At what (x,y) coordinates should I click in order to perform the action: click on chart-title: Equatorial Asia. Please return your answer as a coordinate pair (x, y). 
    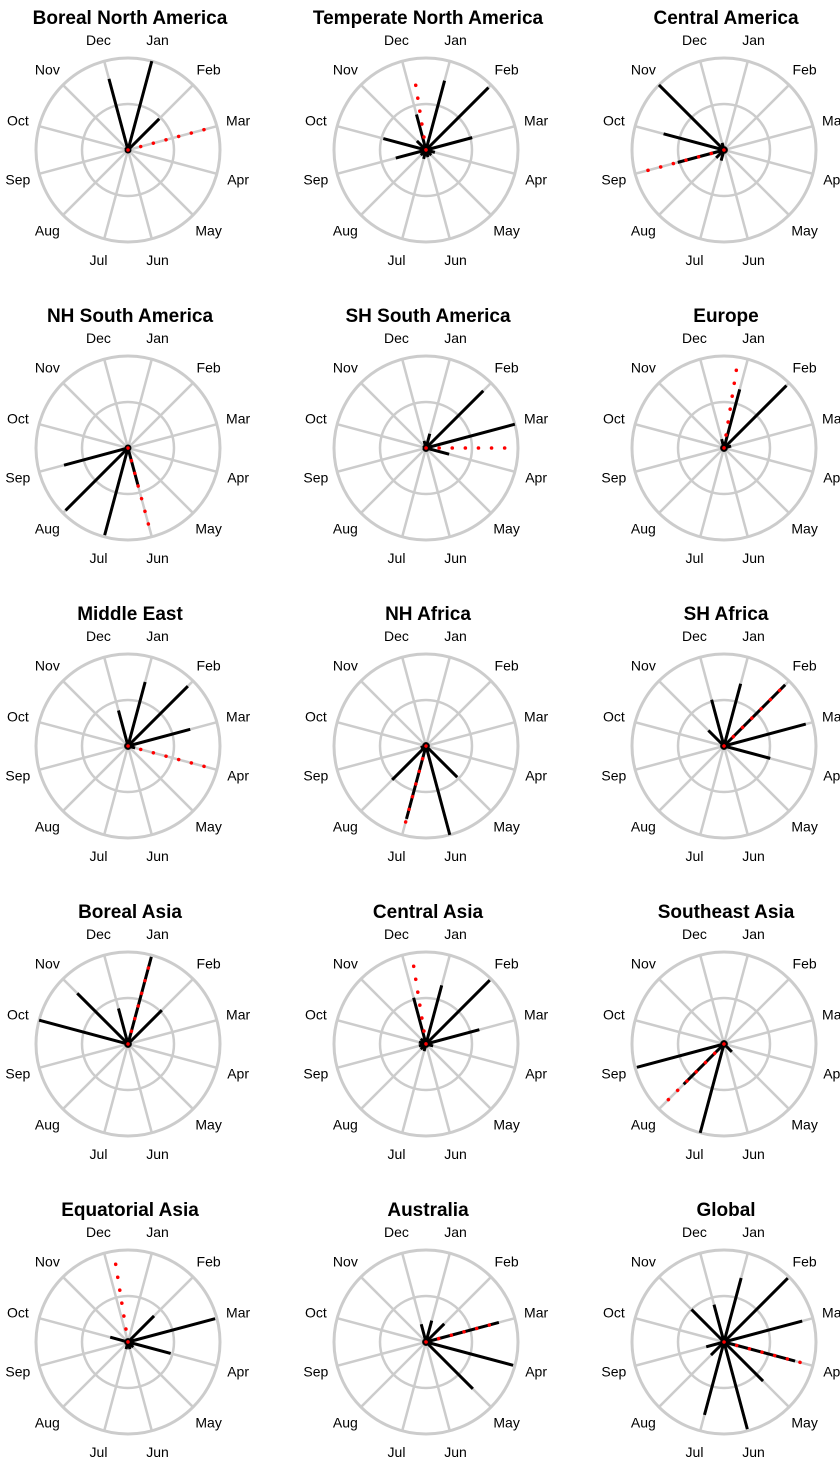
    Looking at the image, I should click on (130, 1211).